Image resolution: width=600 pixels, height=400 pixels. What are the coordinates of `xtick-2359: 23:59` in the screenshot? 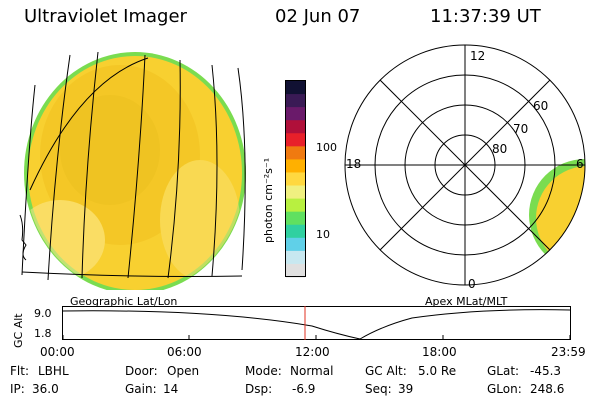 It's located at (568, 352).